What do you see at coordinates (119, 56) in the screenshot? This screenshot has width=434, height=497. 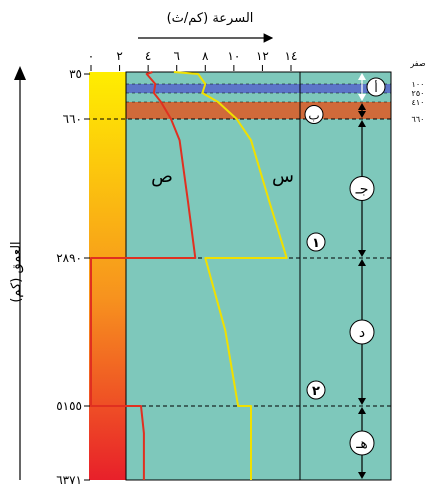 I see `x-tick-label: ٢` at bounding box center [119, 56].